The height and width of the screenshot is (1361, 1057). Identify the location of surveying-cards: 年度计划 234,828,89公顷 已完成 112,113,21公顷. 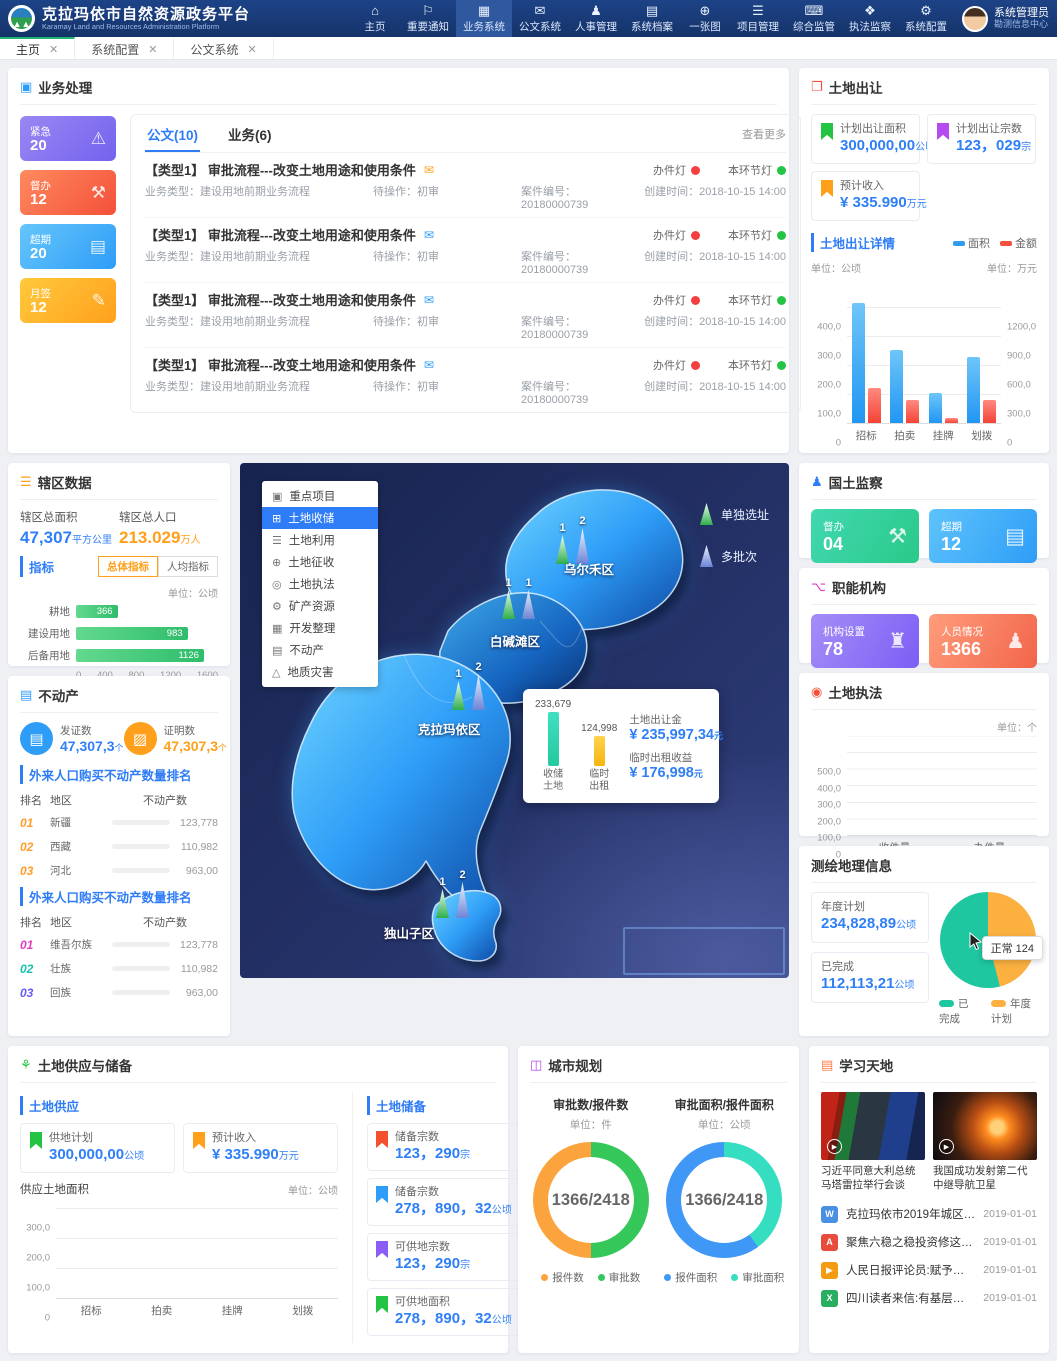
(870, 959).